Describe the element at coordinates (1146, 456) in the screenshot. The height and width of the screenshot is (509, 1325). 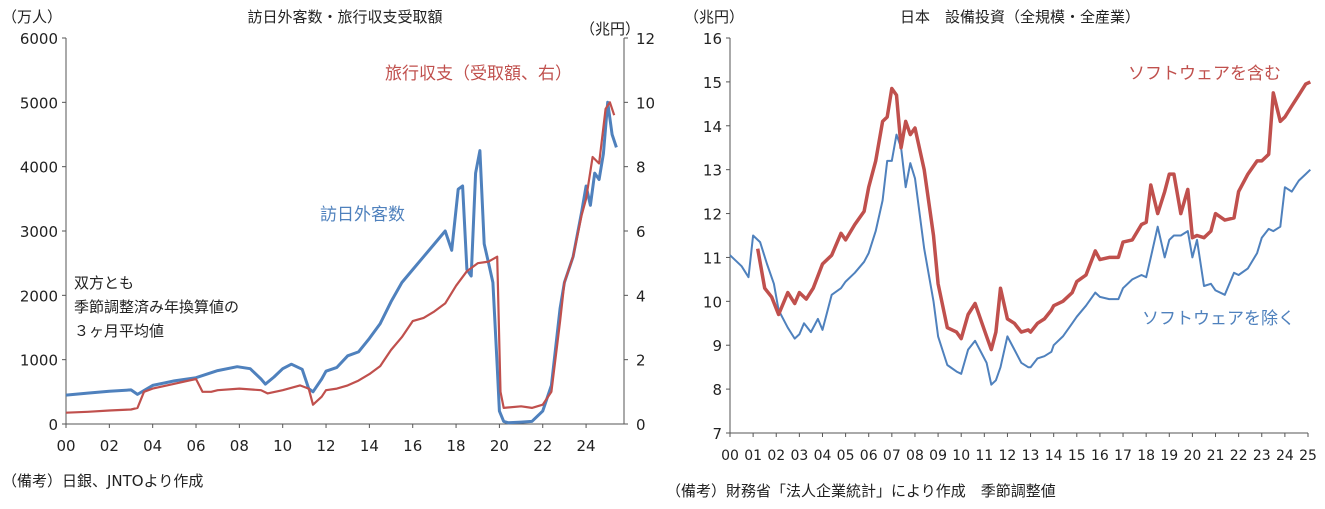
I see `capex-x-tick-label: 18` at that location.